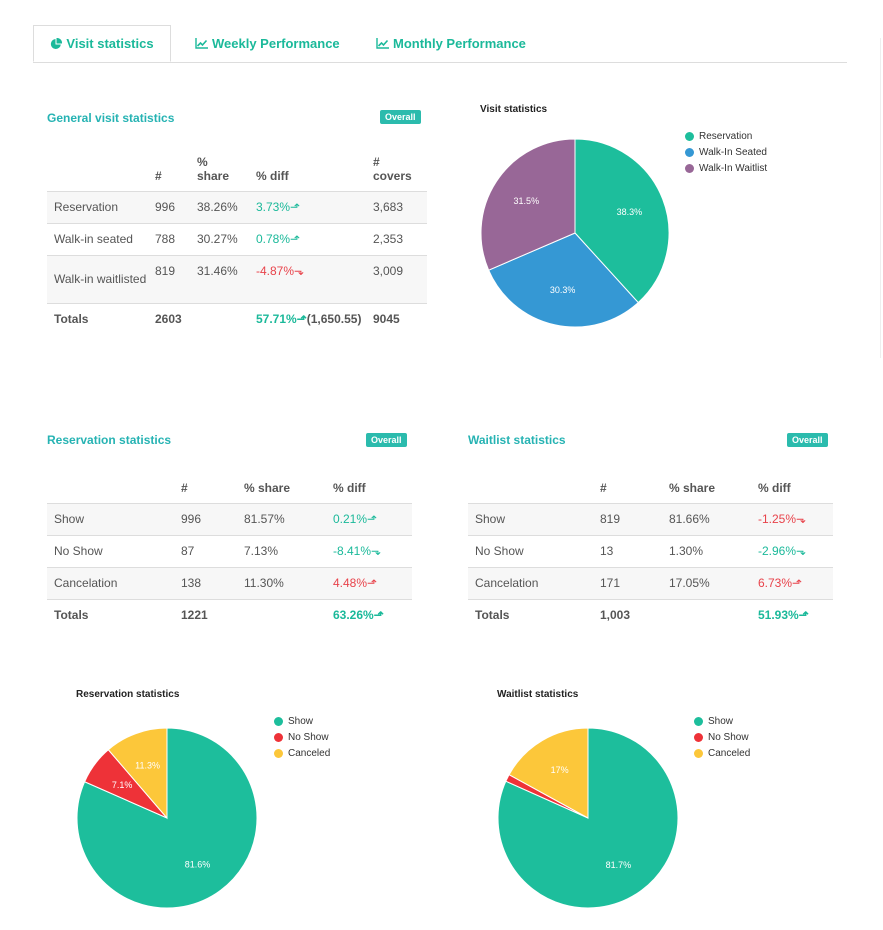  I want to click on pie-chart-icon, so click(56, 43).